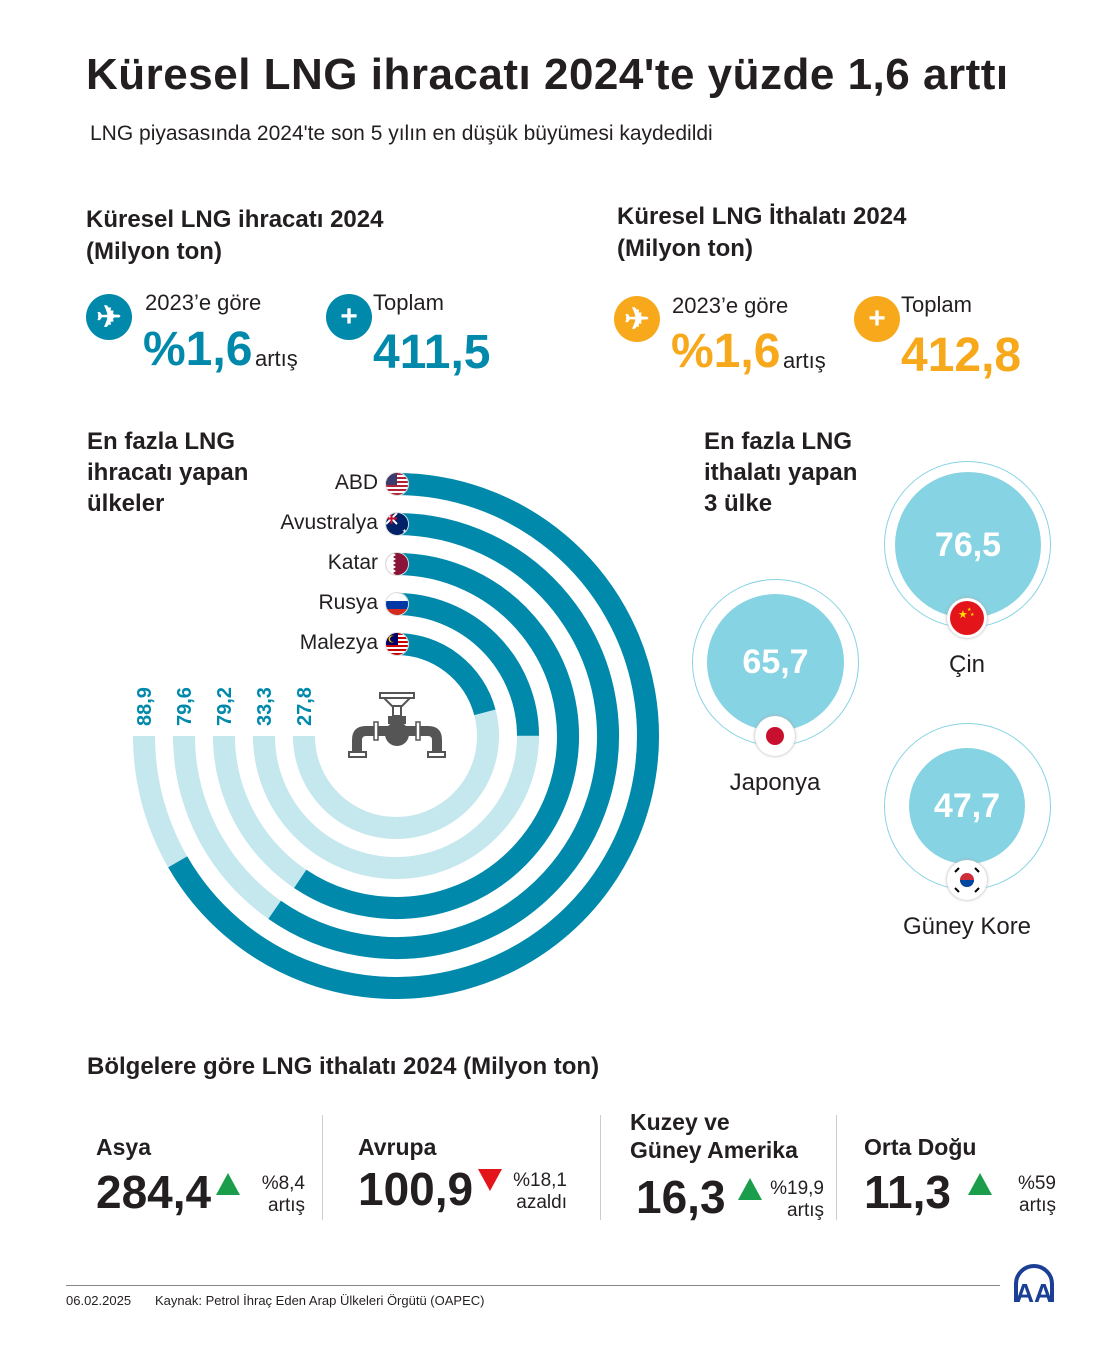 This screenshot has height=1359, width=1120. What do you see at coordinates (961, 355) in the screenshot?
I see `import-total-value: 412,8` at bounding box center [961, 355].